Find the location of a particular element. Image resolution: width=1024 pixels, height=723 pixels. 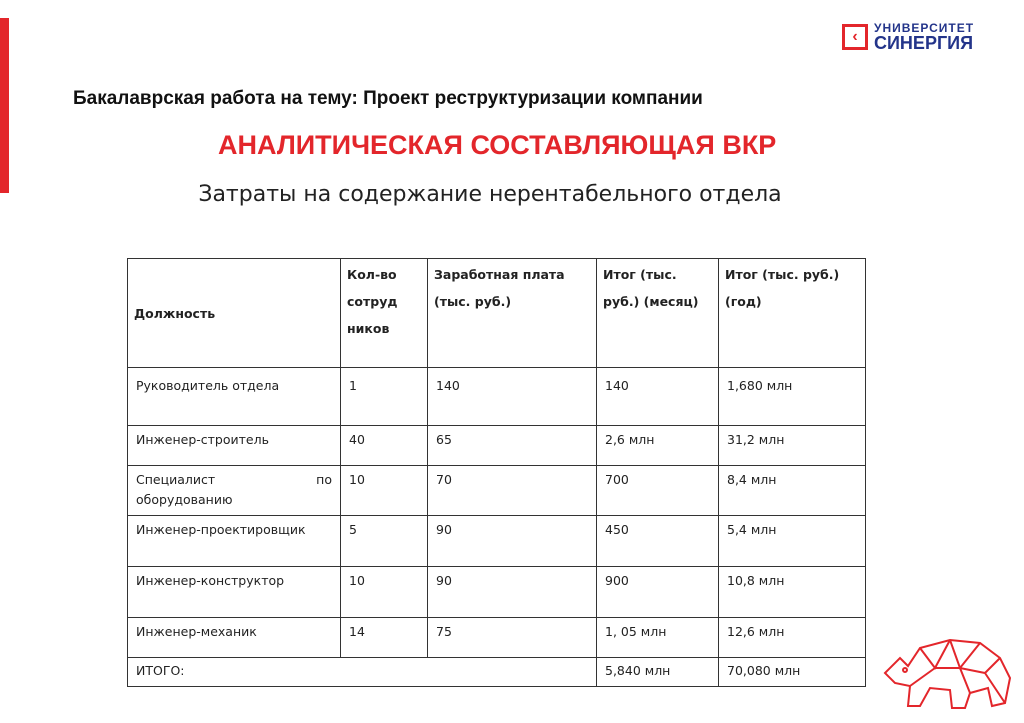

table-cell: 8,4 млн is located at coordinates (792, 490).